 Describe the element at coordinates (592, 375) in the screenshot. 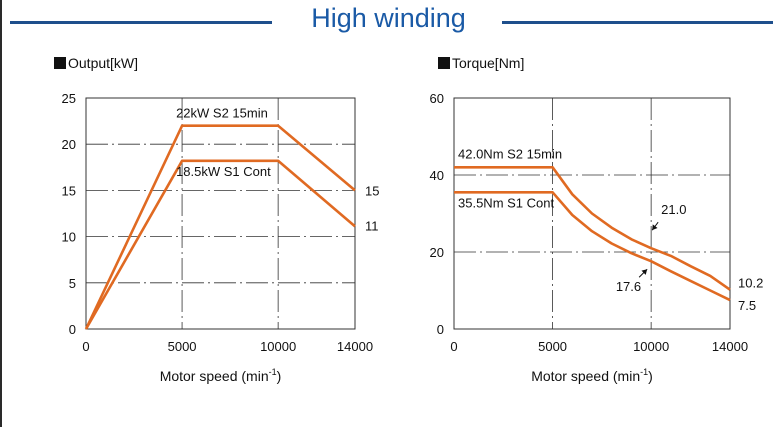

I see `torque-x-axis-label: Motor speed (min-1)` at that location.